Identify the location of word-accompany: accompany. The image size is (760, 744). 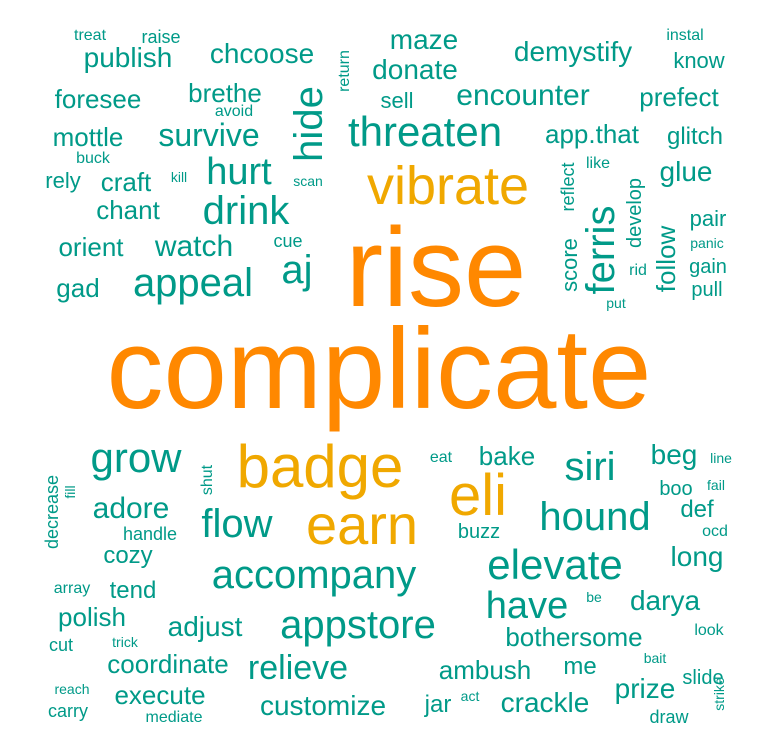
(314, 575).